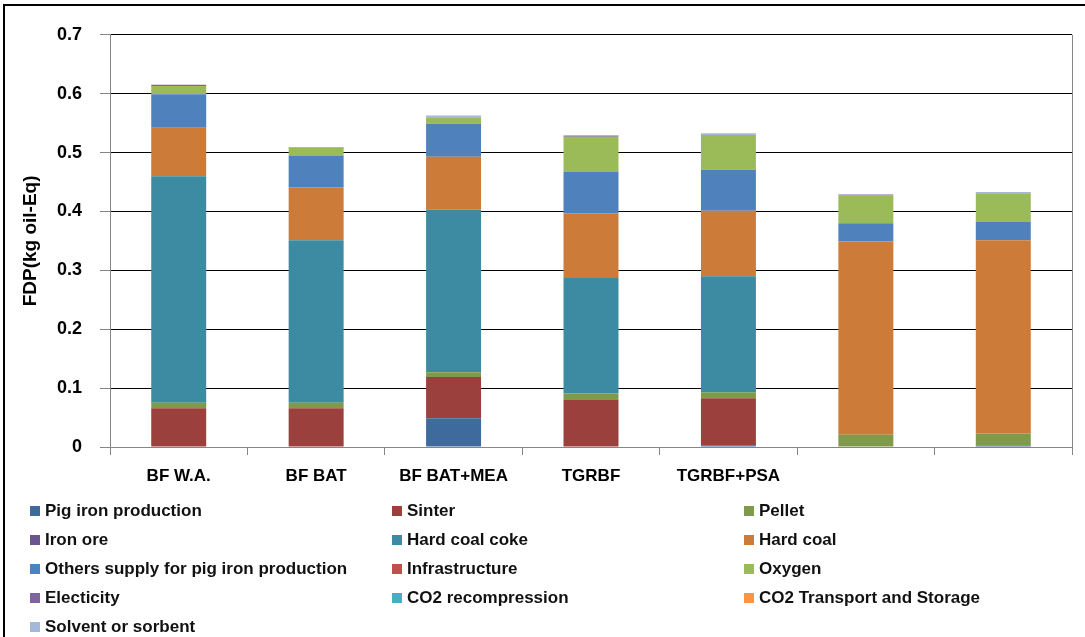 Image resolution: width=1085 pixels, height=637 pixels. I want to click on legend-label: Hard coal coke, so click(467, 539).